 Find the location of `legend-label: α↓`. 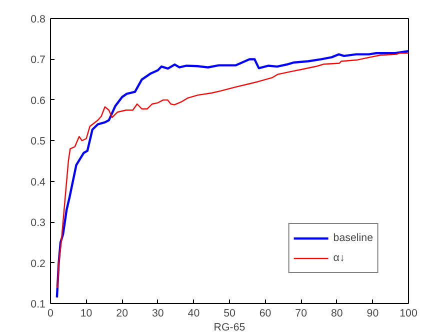

legend-label: α↓ is located at coordinates (339, 258).